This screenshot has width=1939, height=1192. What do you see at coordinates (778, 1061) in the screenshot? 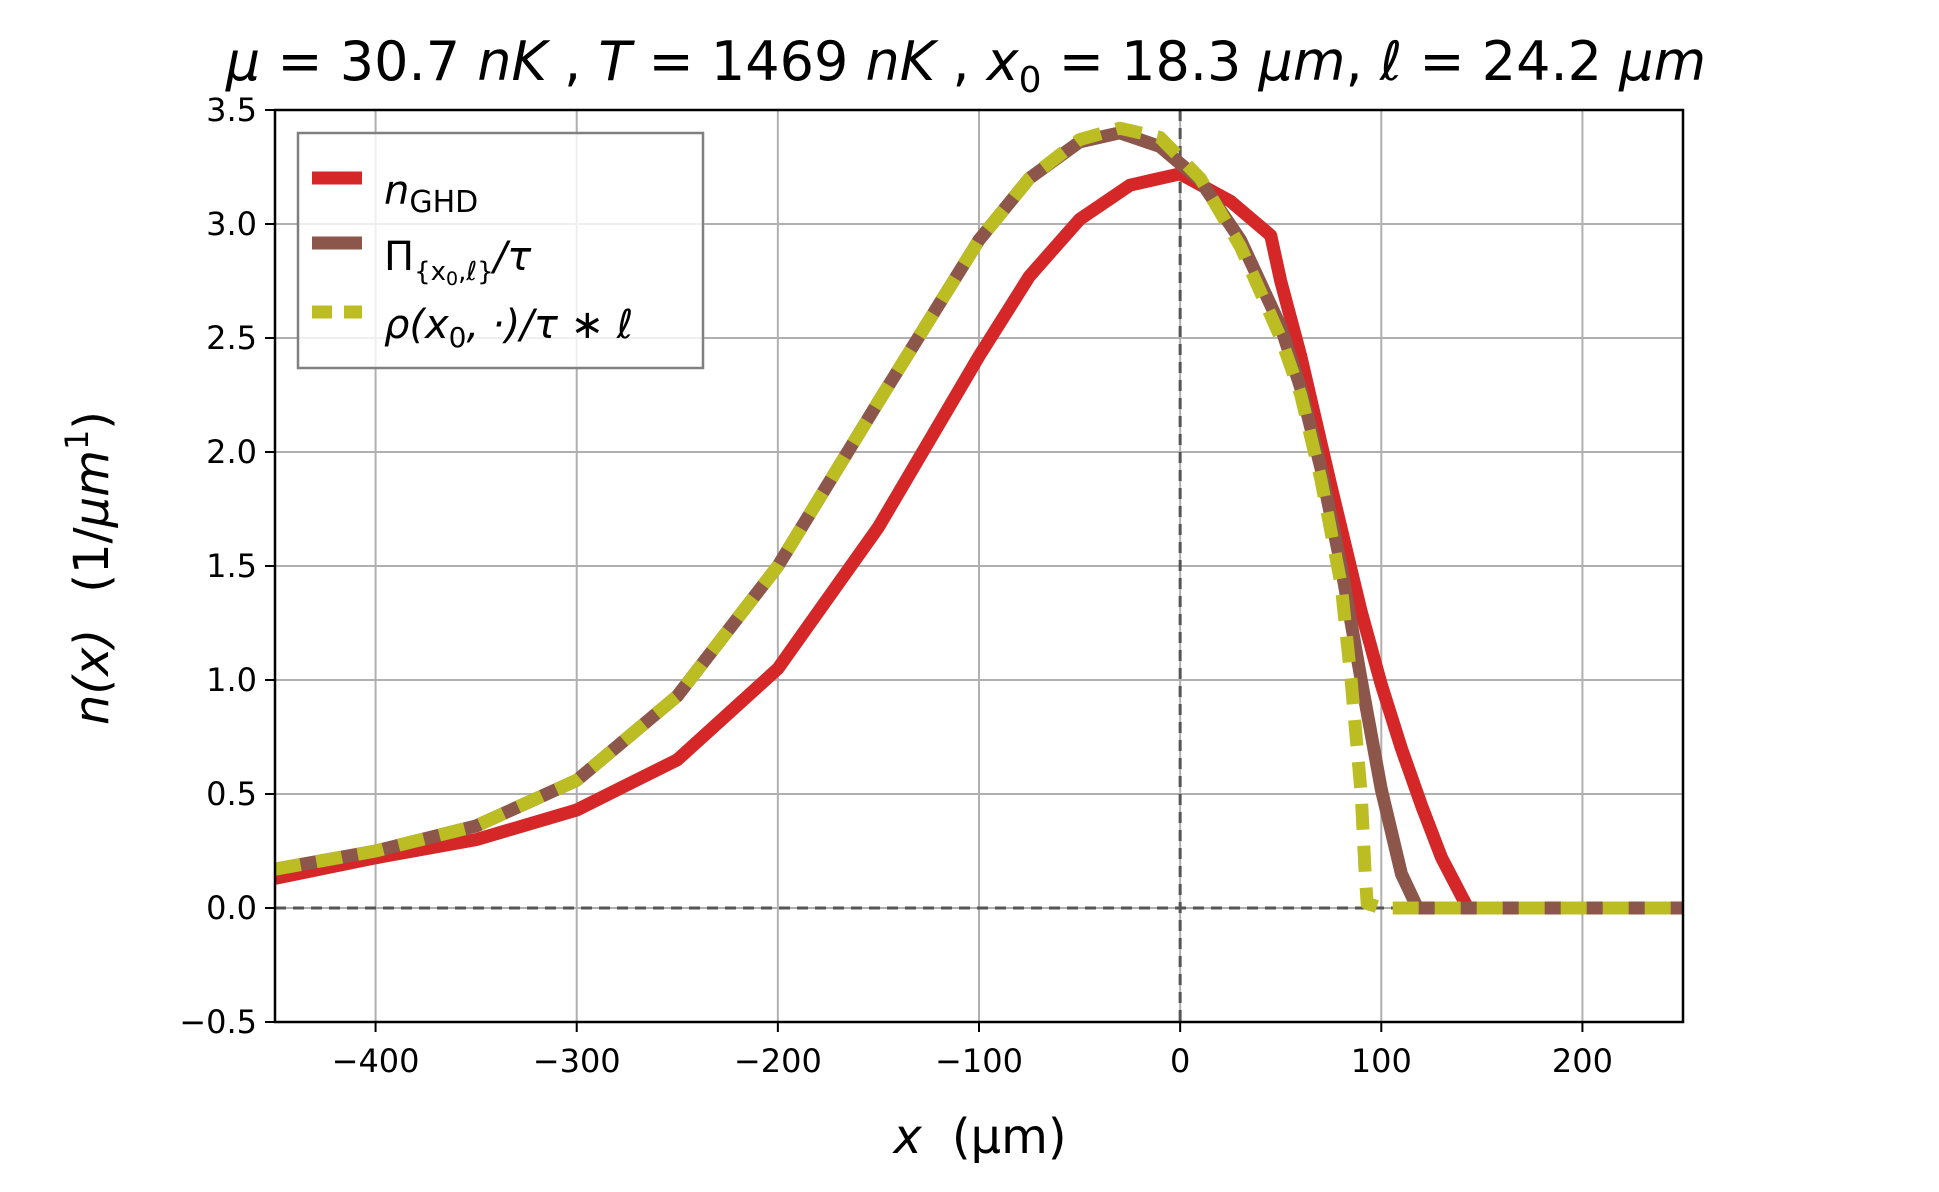
I see `x-tick-label: −200` at bounding box center [778, 1061].